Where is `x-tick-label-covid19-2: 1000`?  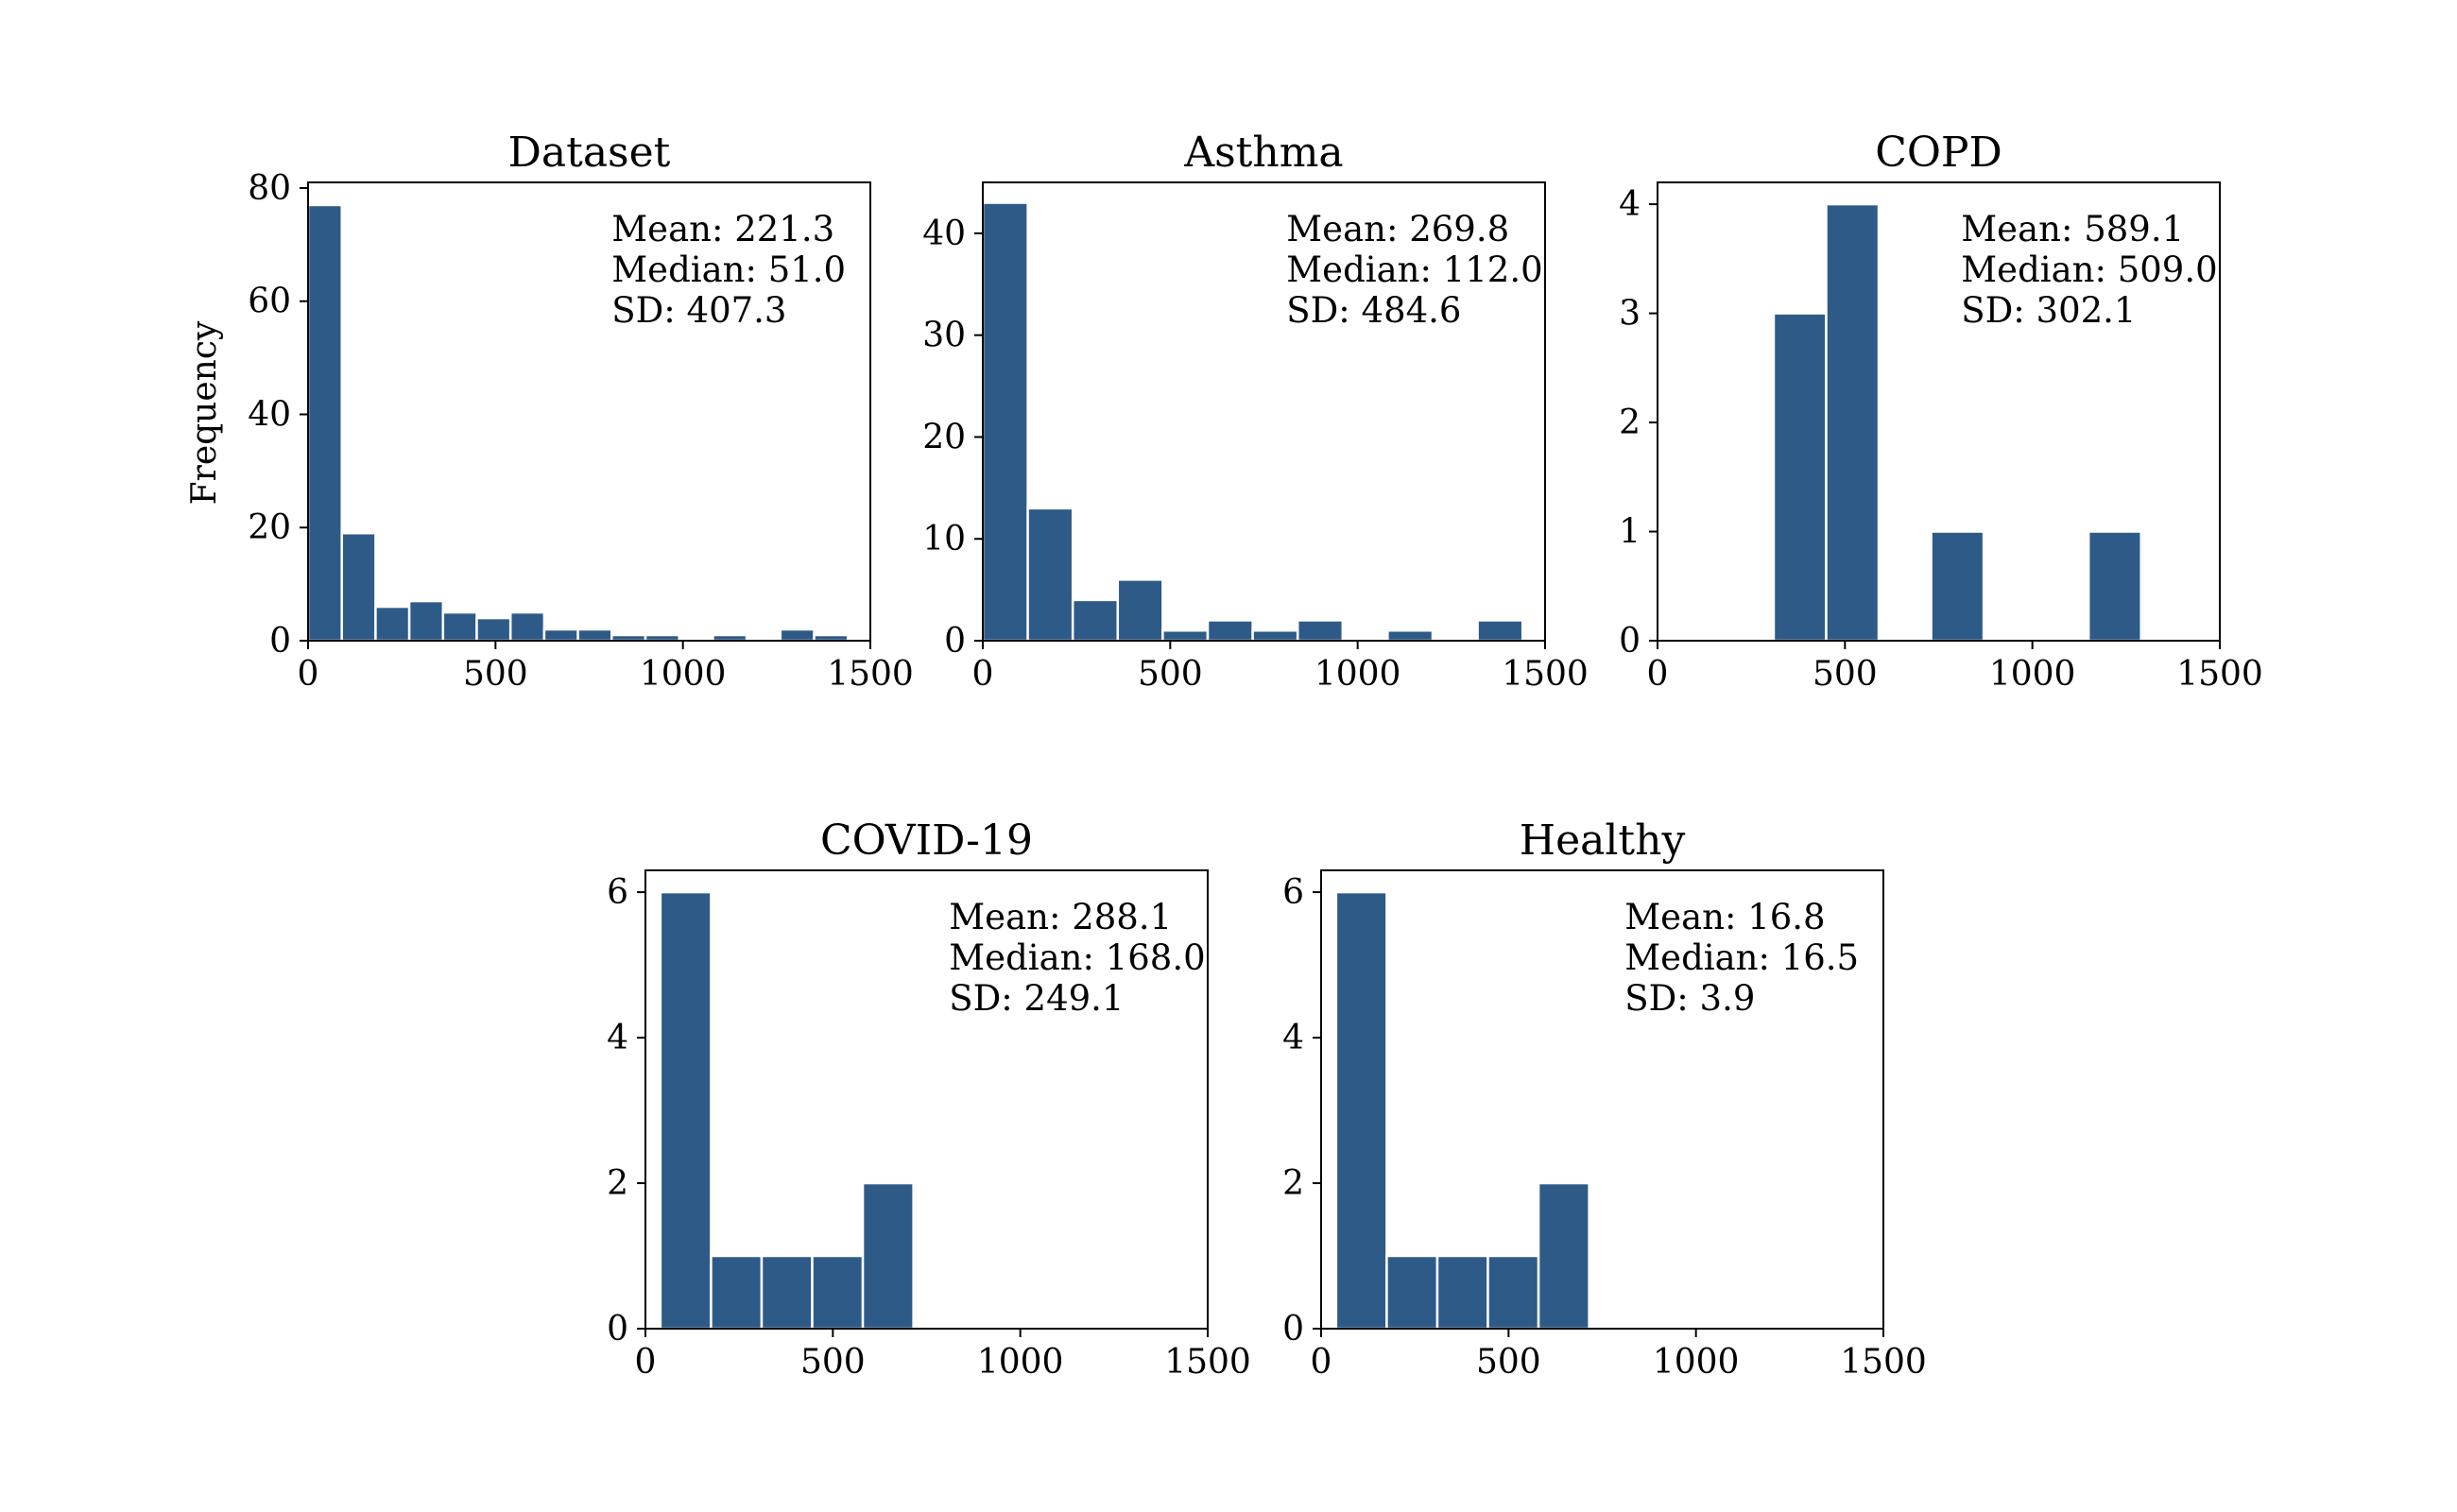 x-tick-label-covid19-2: 1000 is located at coordinates (1020, 1362).